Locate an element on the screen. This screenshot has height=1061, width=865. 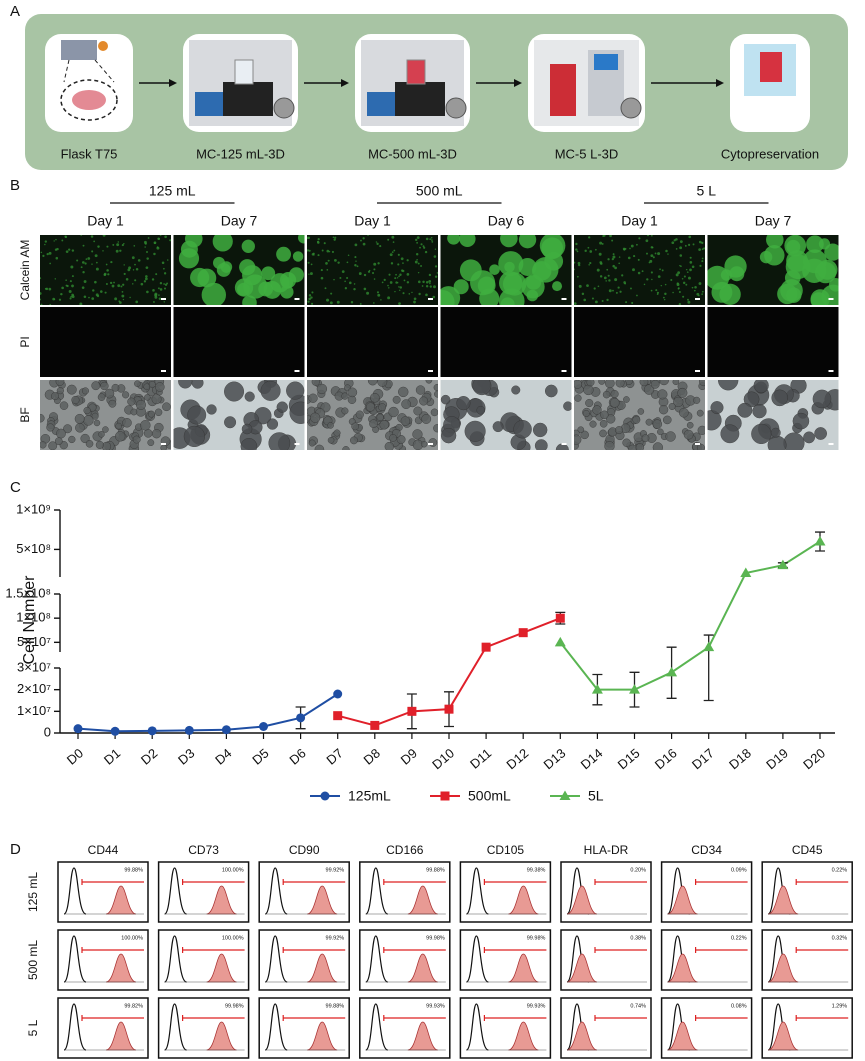
x-tick-label: D7 is located at coordinates (334, 756).